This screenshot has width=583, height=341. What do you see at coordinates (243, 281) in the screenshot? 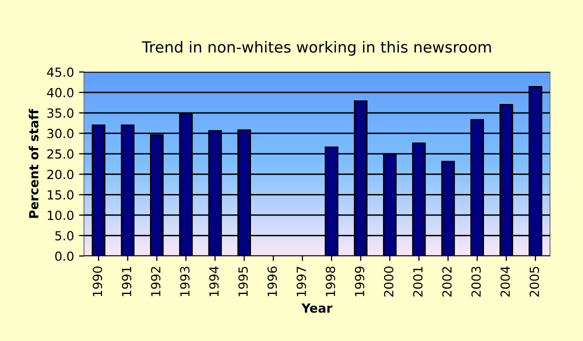
I see `x-tick-label: 1995` at bounding box center [243, 281].